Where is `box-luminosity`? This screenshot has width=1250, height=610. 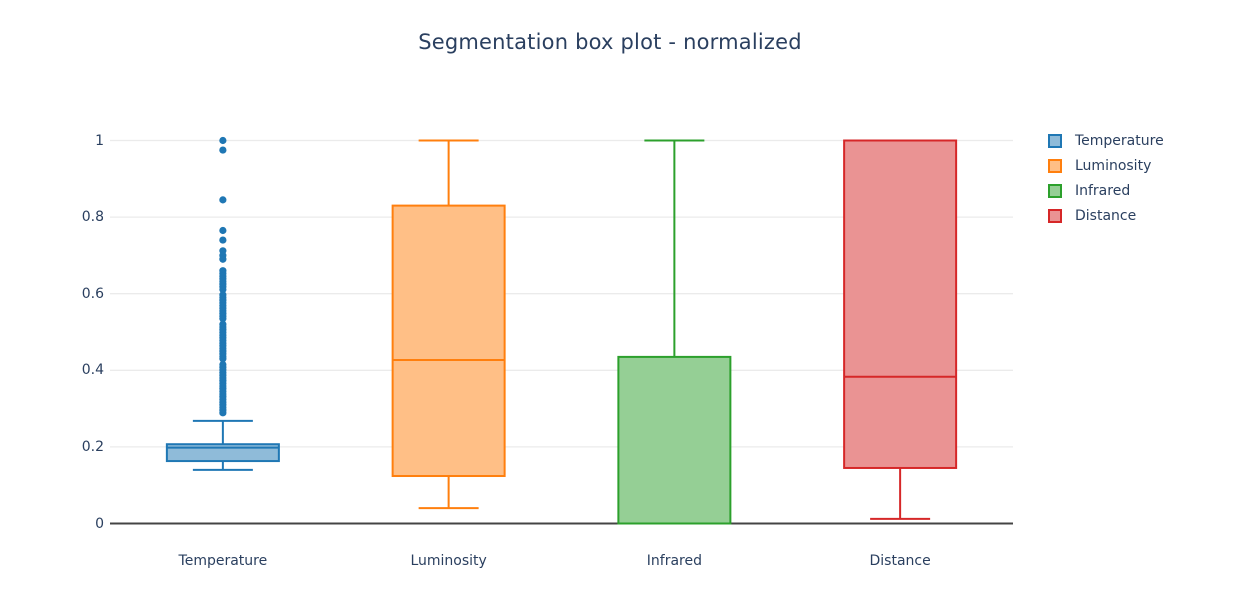
box-luminosity is located at coordinates (448, 324).